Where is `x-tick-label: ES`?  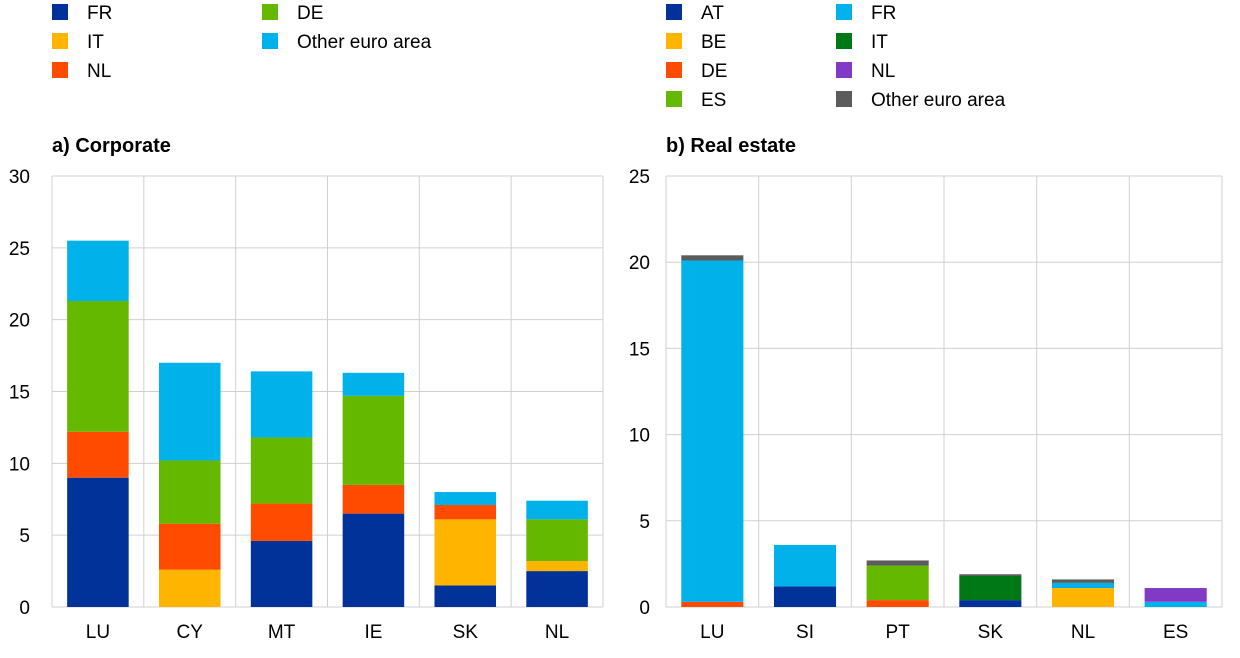
x-tick-label: ES is located at coordinates (1175, 632).